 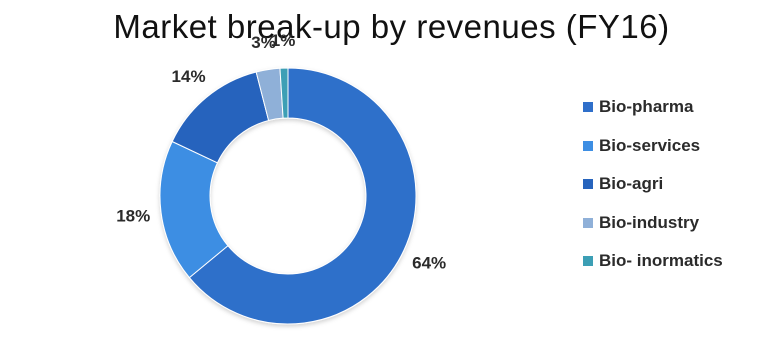 What do you see at coordinates (189, 76) in the screenshot?
I see `data-label-bio-agri: 14%` at bounding box center [189, 76].